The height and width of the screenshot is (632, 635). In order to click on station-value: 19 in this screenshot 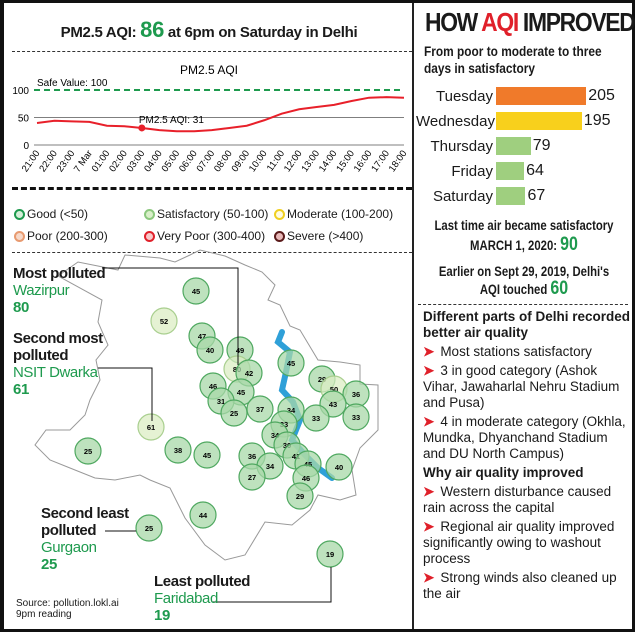, I will do `click(330, 554)`.